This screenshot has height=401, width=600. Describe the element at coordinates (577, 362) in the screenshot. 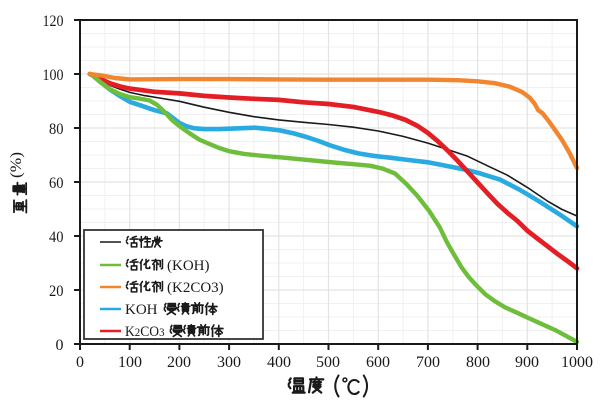

I see `svg-text: 1000` at that location.